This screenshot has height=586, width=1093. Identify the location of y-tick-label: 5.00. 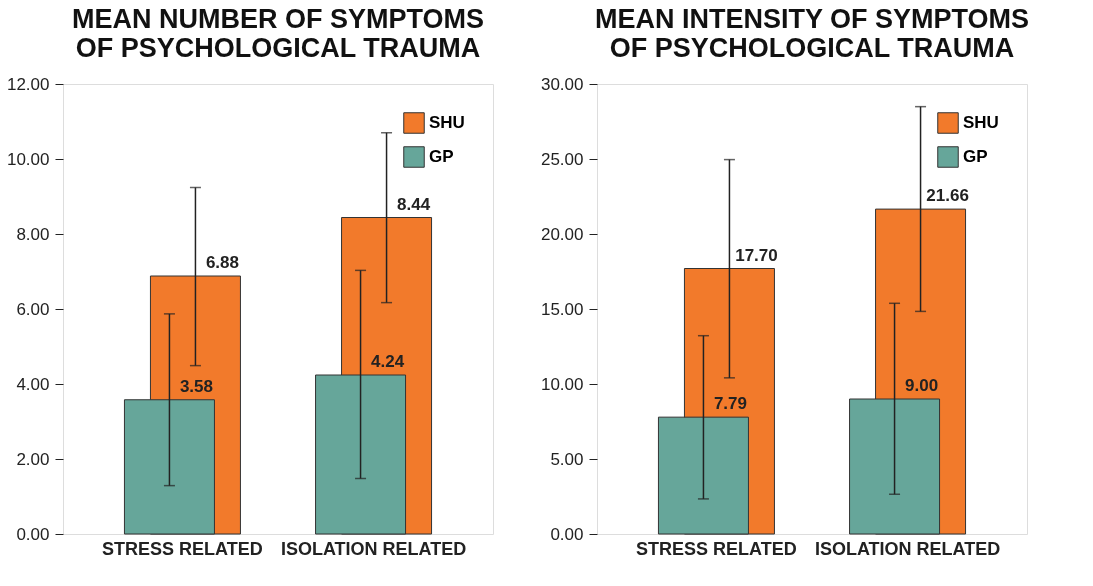
(567, 459).